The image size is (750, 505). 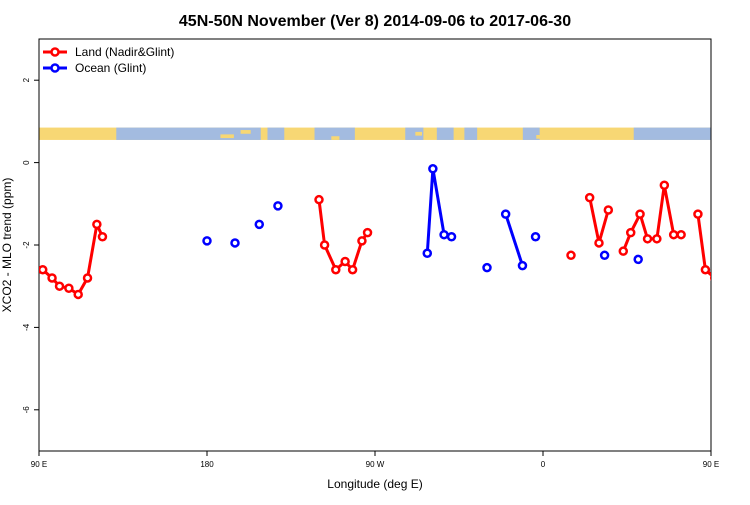 What do you see at coordinates (110, 68) in the screenshot?
I see `legend-label: Ocean (Glint)` at bounding box center [110, 68].